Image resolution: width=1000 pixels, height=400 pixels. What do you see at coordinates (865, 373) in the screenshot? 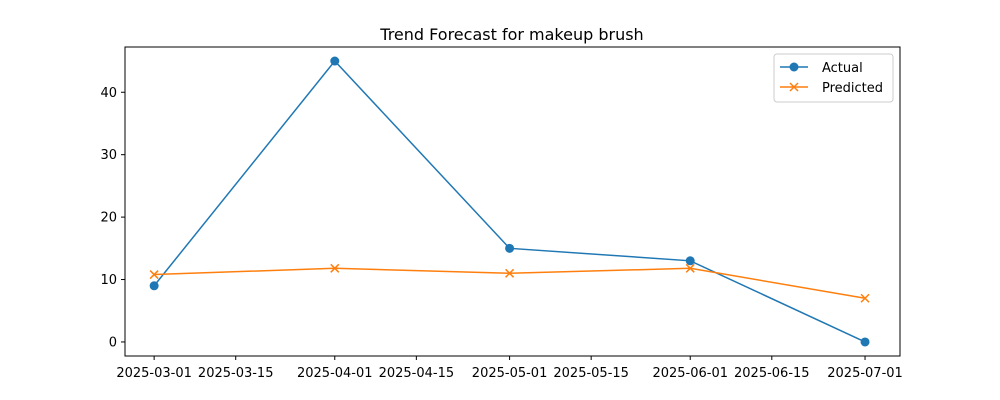
I see `x-tick-label: 2025-07-01` at bounding box center [865, 373].